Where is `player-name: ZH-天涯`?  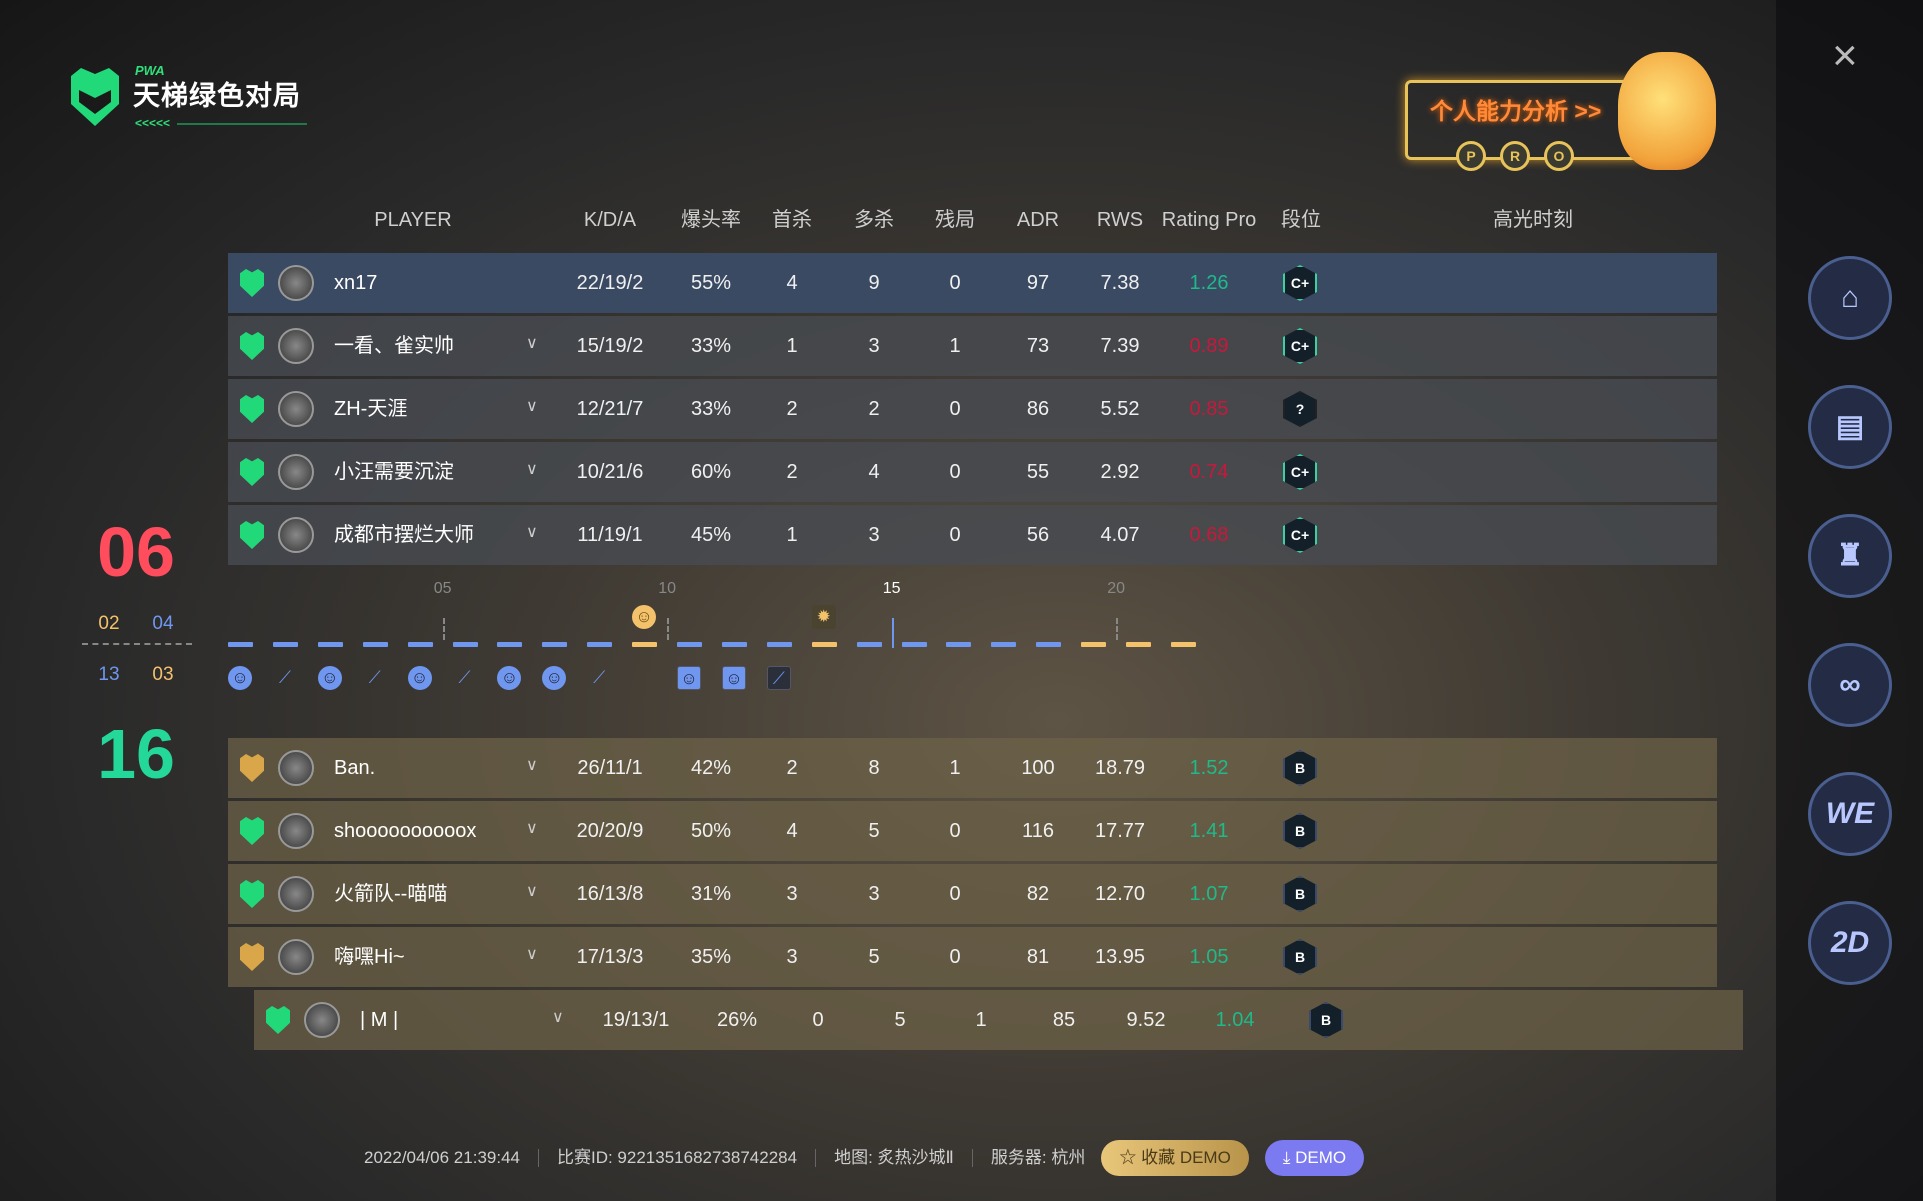 player-name: ZH-天涯 is located at coordinates (371, 409).